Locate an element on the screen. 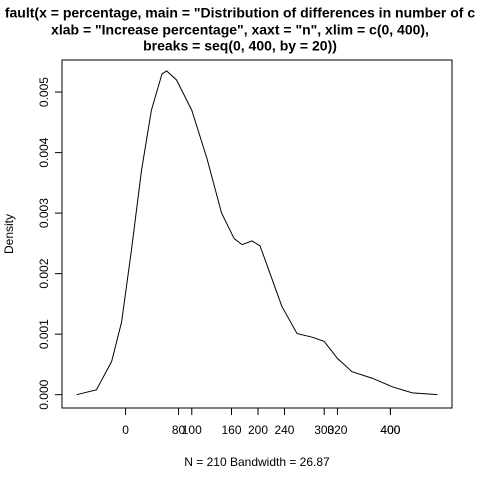 The height and width of the screenshot is (480, 480). x-tick-label: 100 is located at coordinates (192, 430).